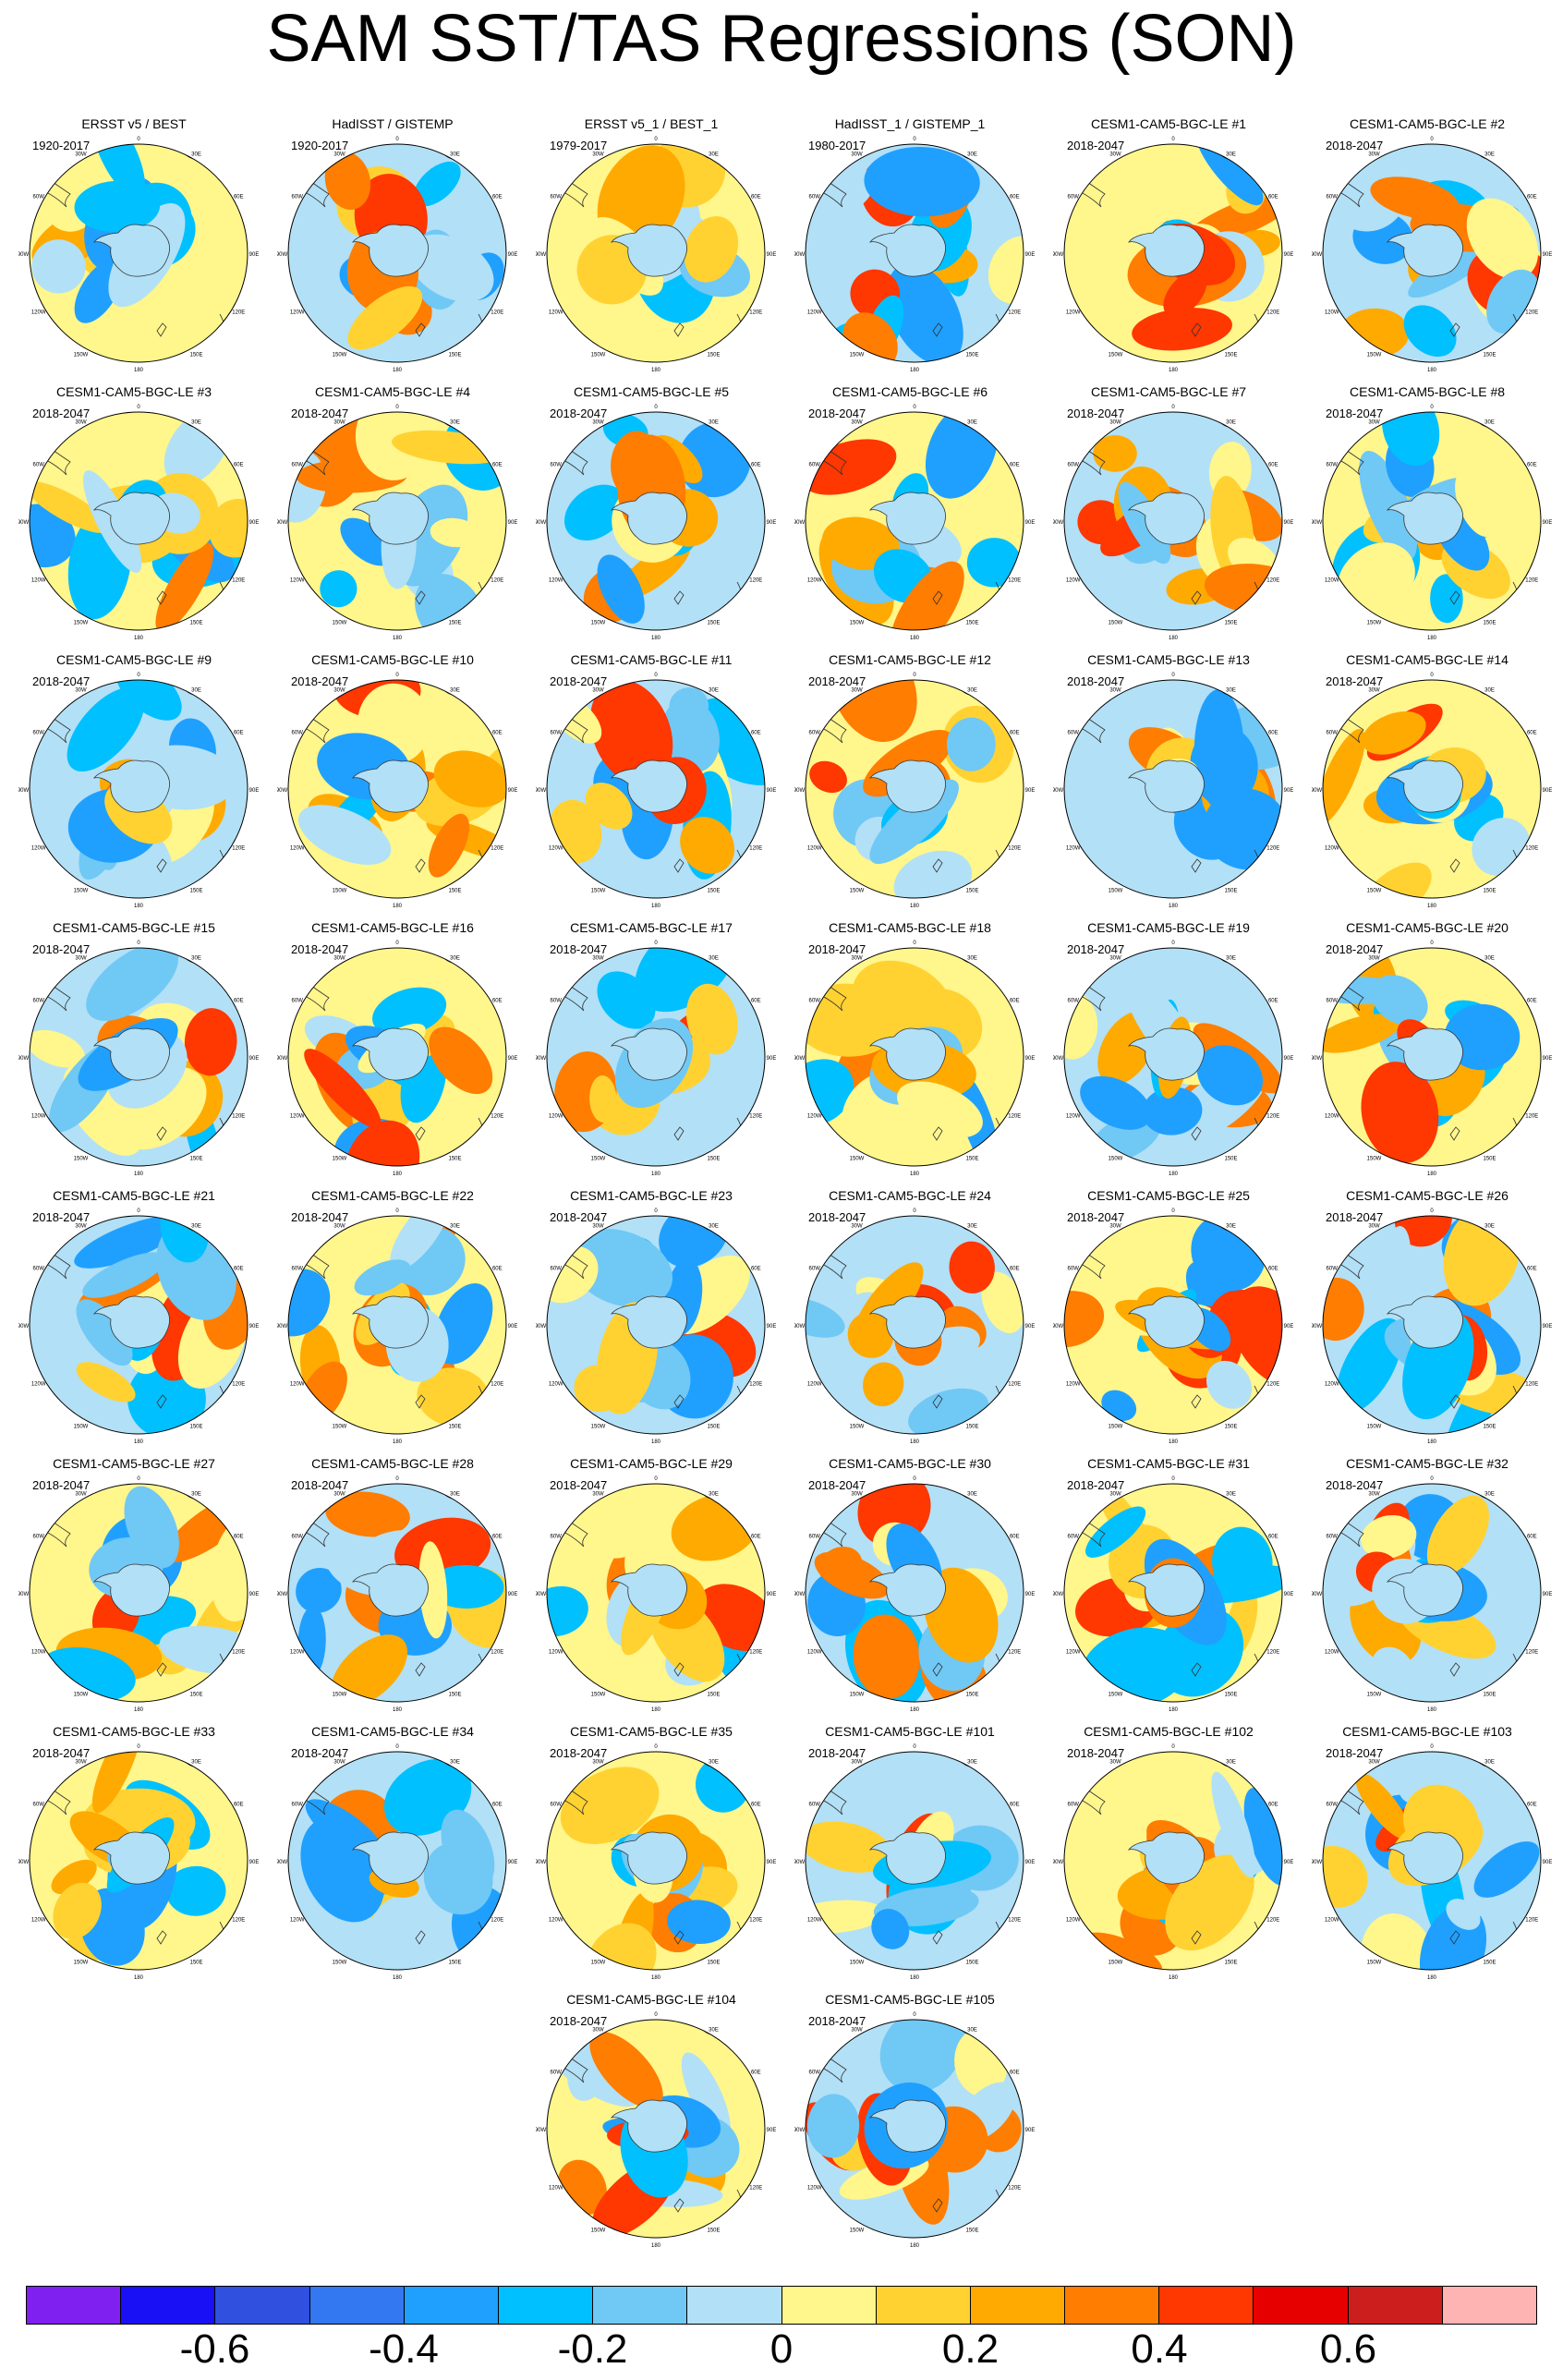 This screenshot has width=1563, height=2380. Describe the element at coordinates (133, 659) in the screenshot. I see `panel-title: CESM1-CAM5-BGC-LE #9` at that location.